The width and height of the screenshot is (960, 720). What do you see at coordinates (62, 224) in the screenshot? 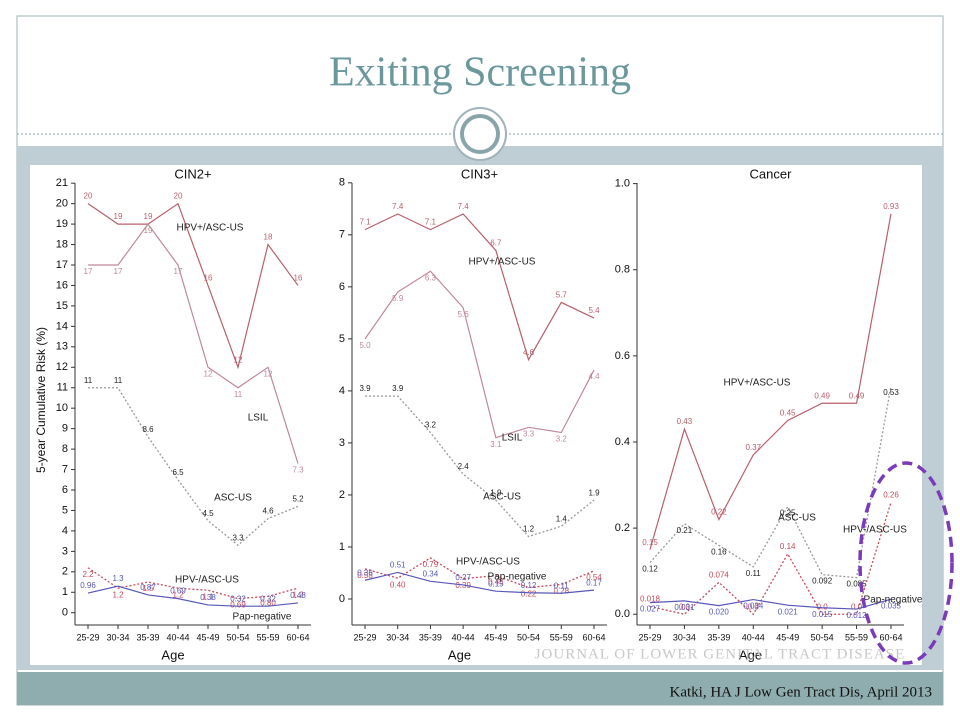
I see `y-tick-label: 19` at bounding box center [62, 224].